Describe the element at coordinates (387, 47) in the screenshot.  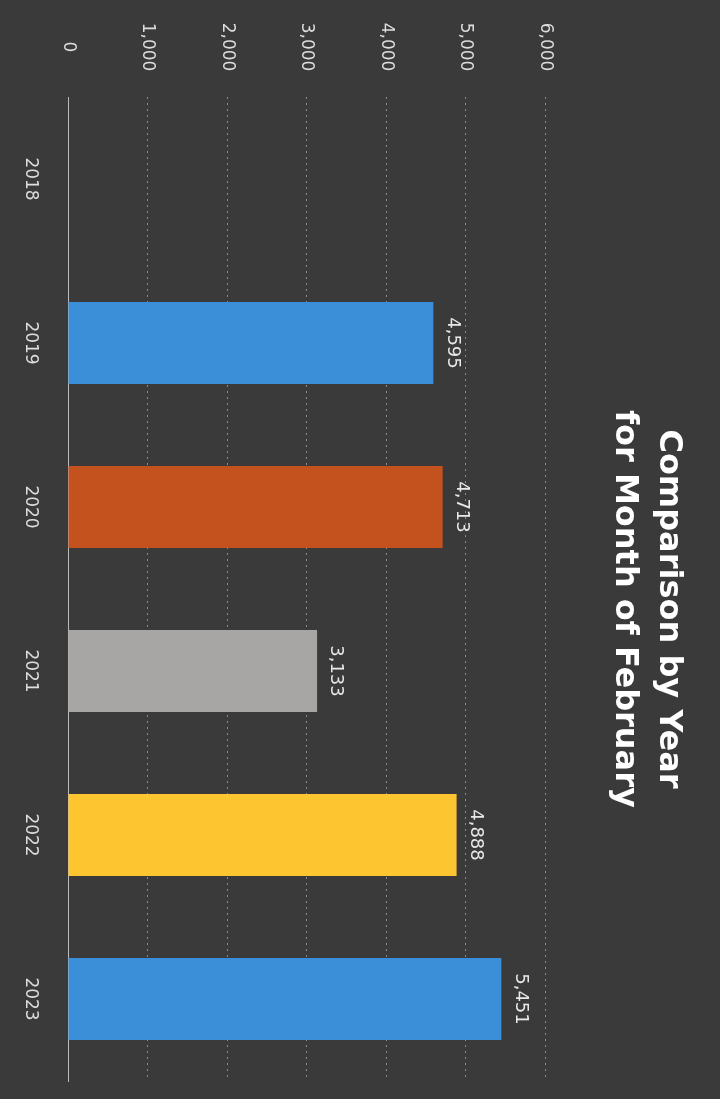
I see `x-tick-label: 4,000` at that location.